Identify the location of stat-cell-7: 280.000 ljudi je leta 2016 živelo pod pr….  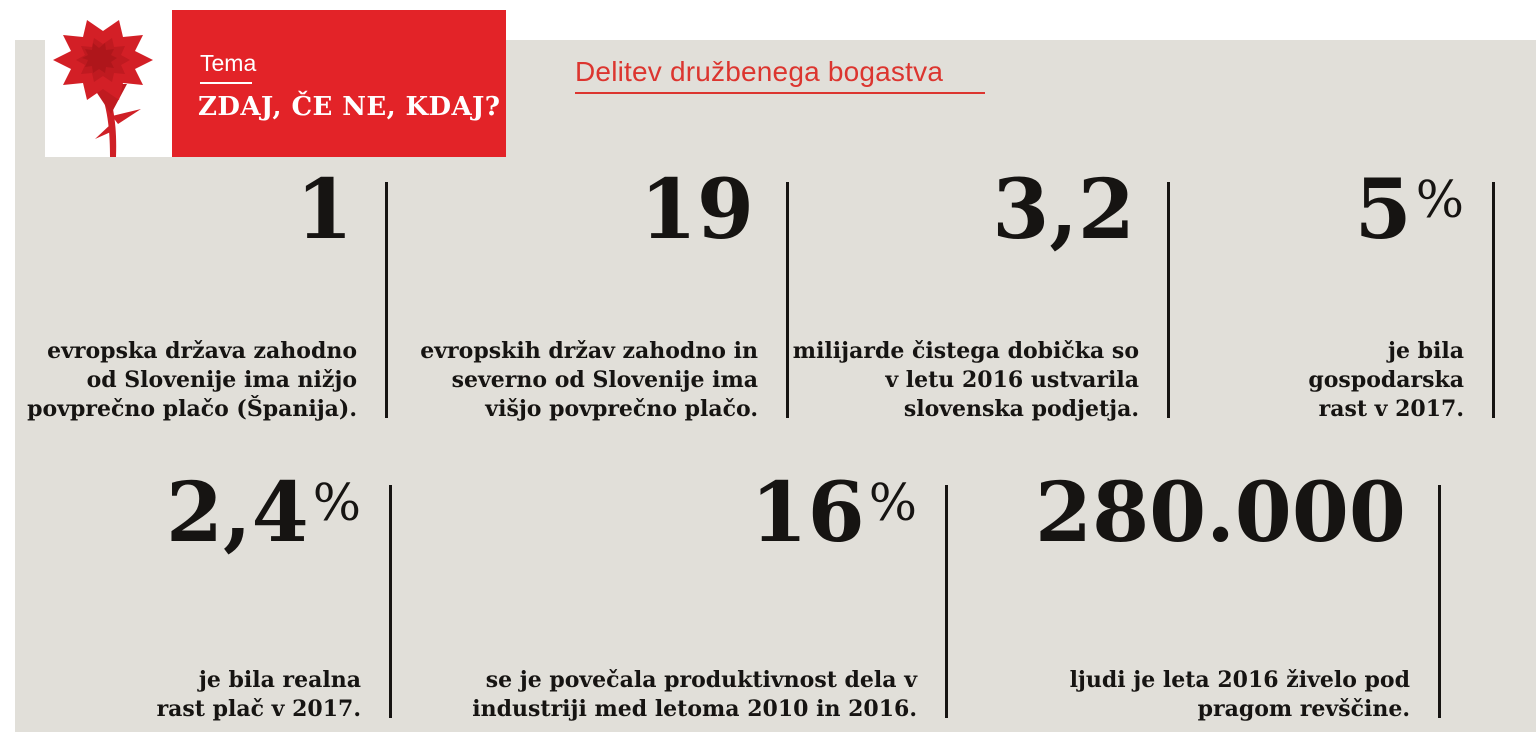
(1194, 597).